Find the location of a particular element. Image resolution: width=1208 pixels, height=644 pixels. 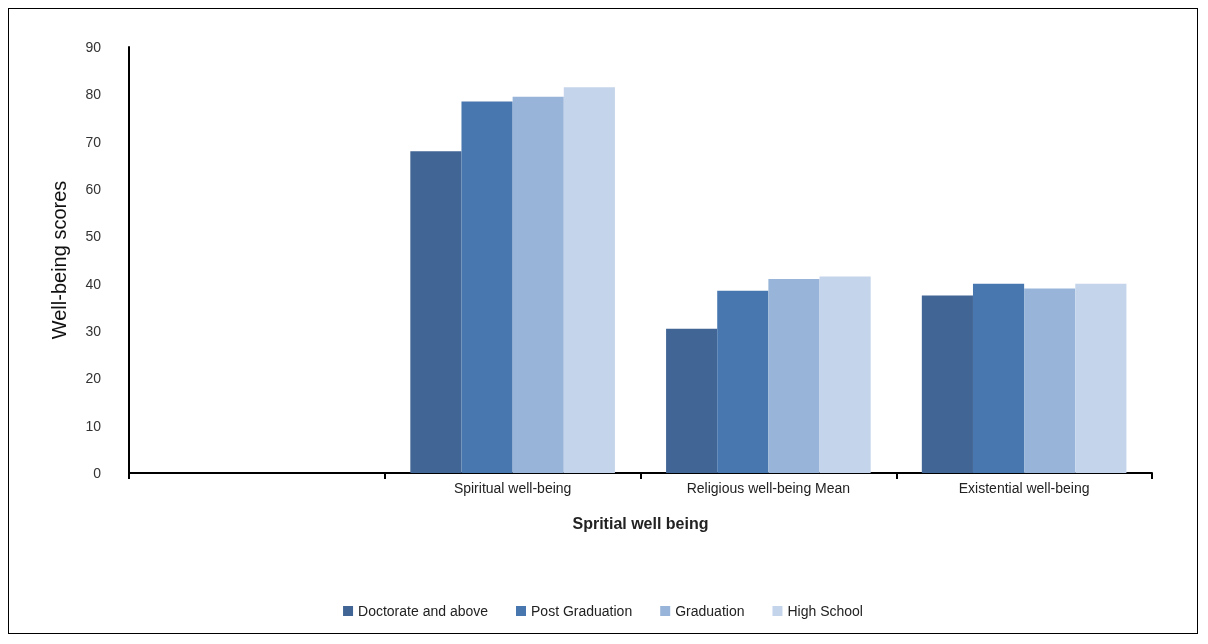

x-tick-label: Spiritual well-being is located at coordinates (512, 488).